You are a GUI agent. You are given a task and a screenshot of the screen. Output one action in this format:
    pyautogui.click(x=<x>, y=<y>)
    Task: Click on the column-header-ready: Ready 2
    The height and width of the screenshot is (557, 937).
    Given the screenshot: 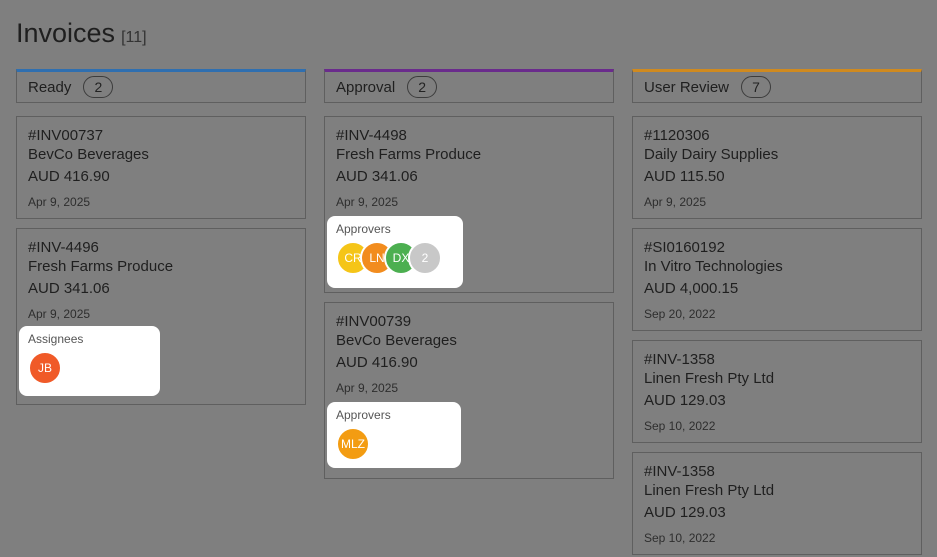 What is the action you would take?
    pyautogui.click(x=161, y=86)
    